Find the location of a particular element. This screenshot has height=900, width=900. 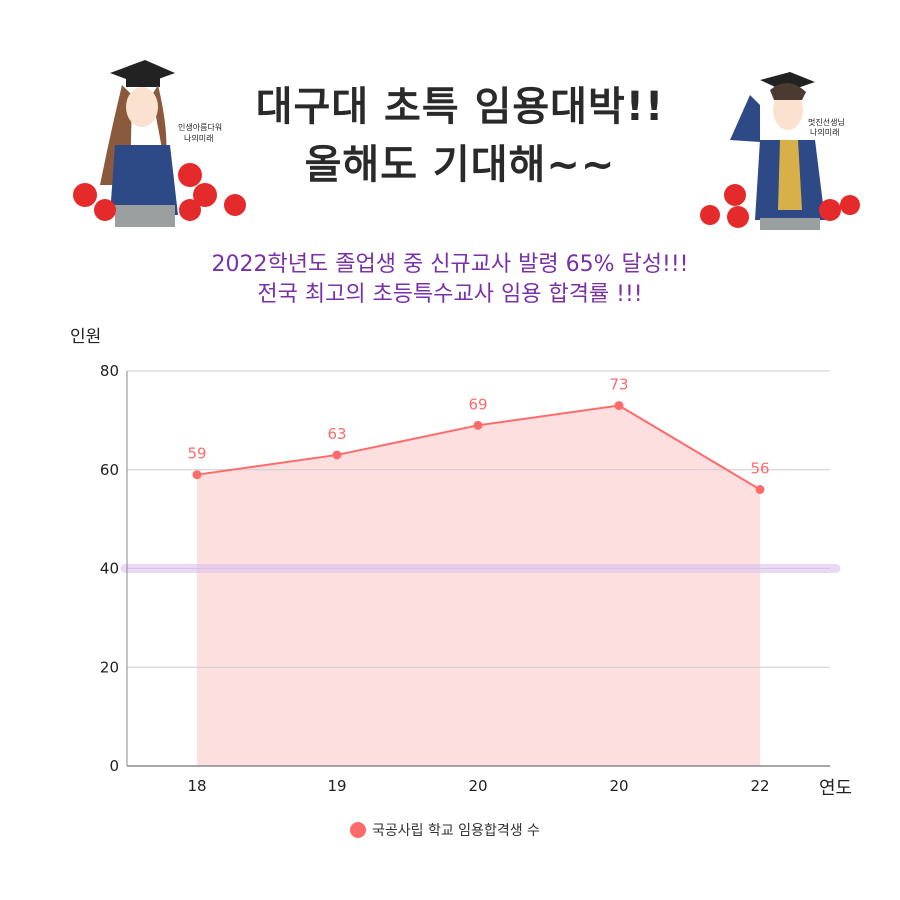

y-axis-label: 인원 is located at coordinates (86, 337).